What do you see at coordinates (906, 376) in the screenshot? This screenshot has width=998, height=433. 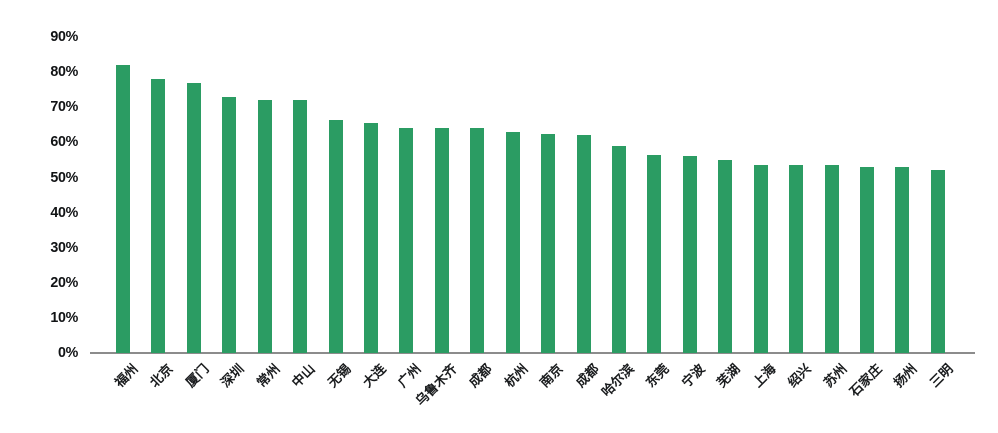 I see `x-axis-category-label: 扬州` at bounding box center [906, 376].